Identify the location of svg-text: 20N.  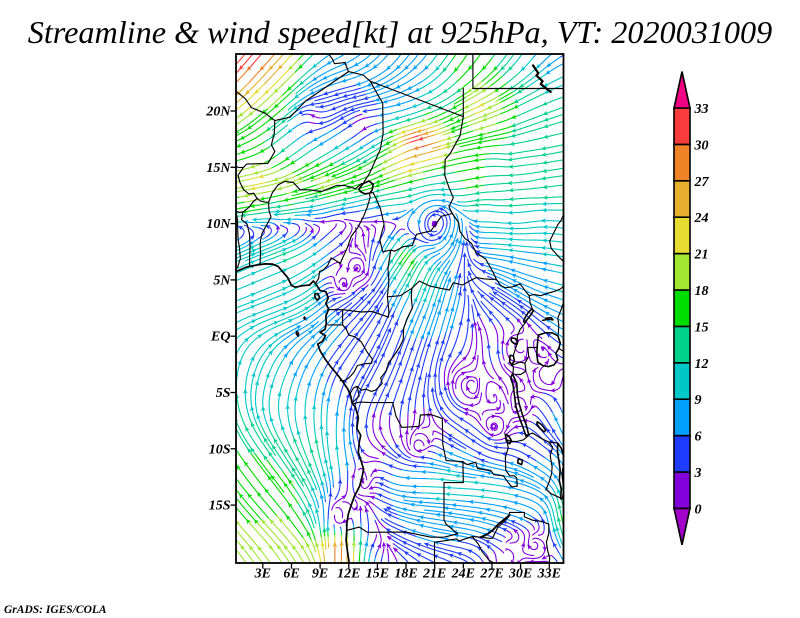
(218, 112).